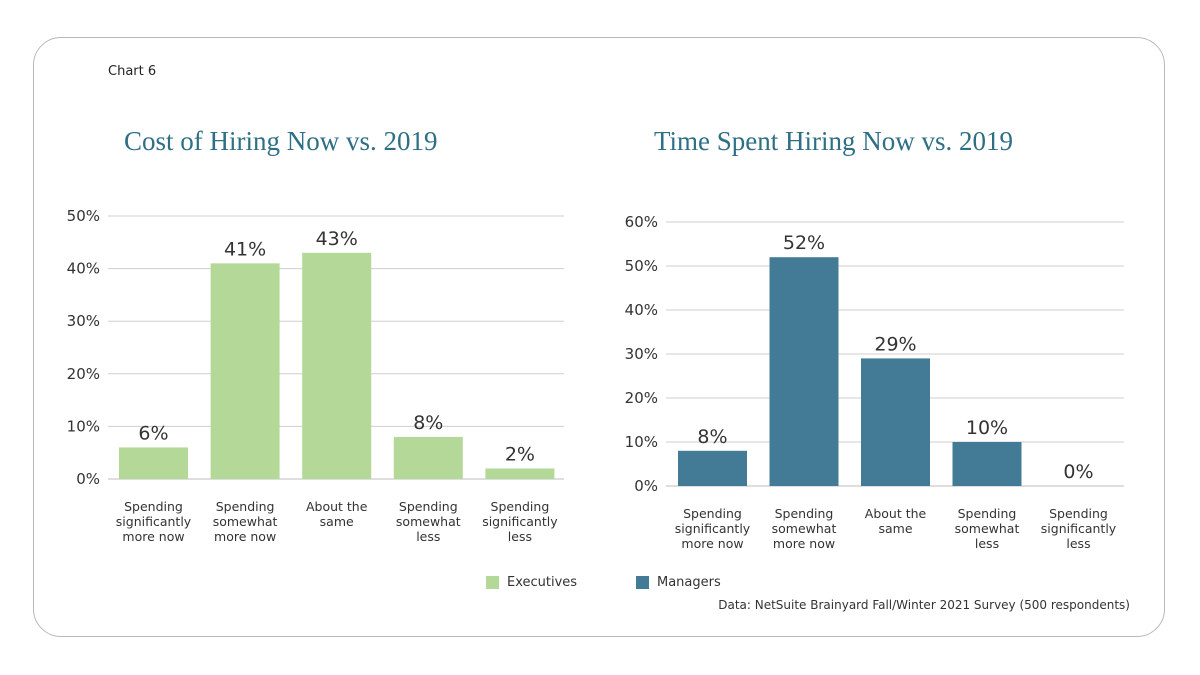 The height and width of the screenshot is (675, 1200). I want to click on x-tick-label-time-3-1: somewhat, so click(987, 528).